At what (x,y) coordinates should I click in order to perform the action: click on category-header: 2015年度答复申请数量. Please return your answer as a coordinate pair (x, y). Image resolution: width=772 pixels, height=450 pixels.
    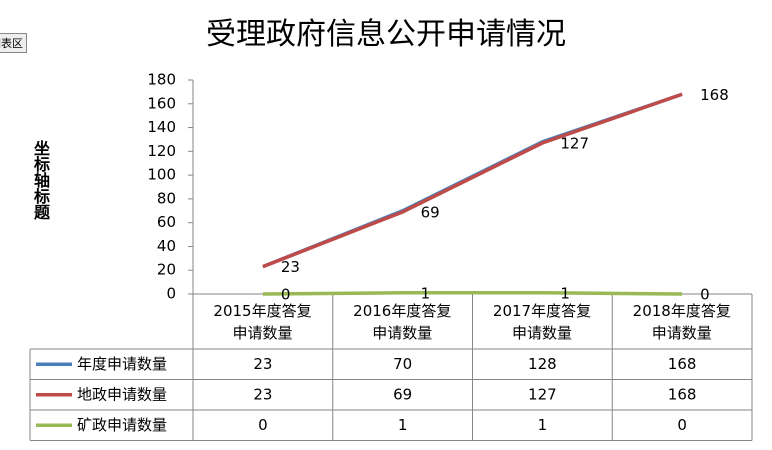
    Looking at the image, I should click on (262, 322).